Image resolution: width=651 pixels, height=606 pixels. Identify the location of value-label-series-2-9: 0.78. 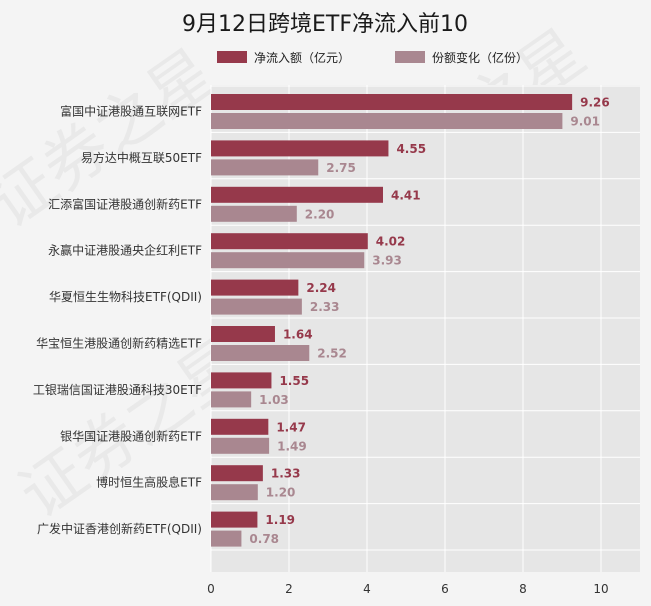
(264, 539).